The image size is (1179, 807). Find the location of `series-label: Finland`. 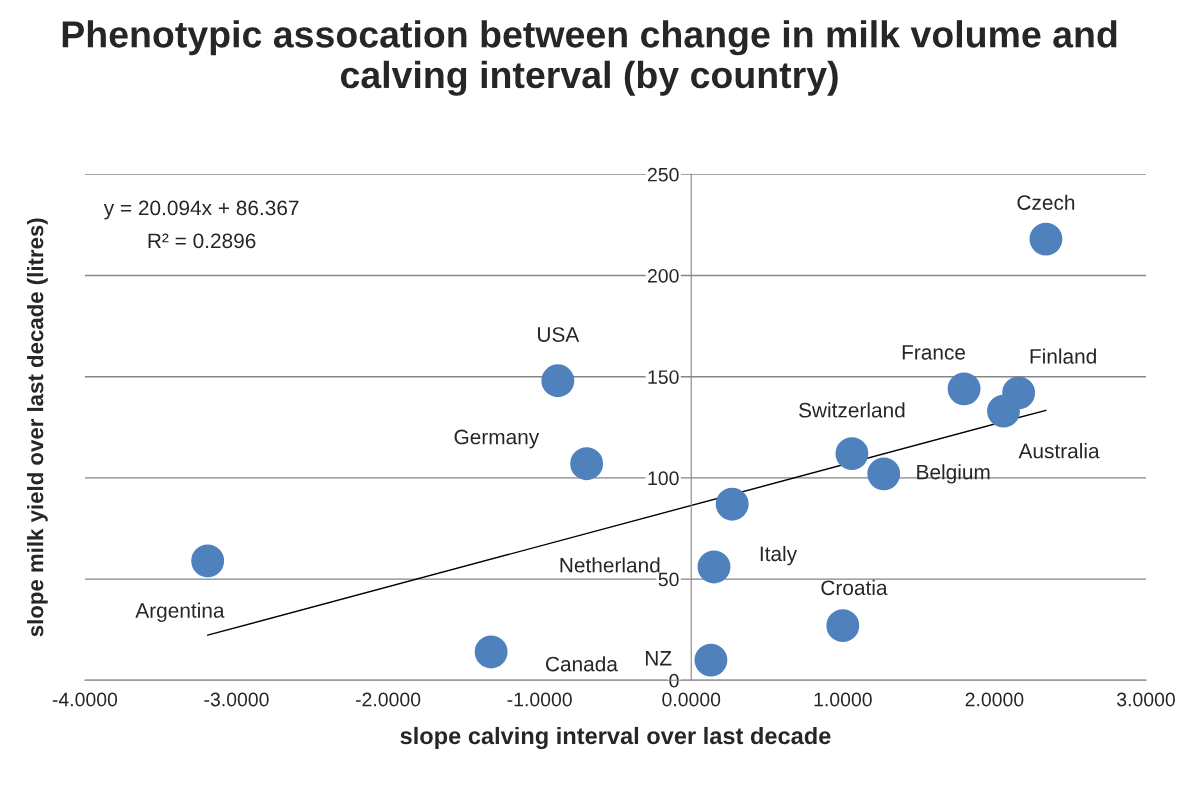

series-label: Finland is located at coordinates (1063, 356).